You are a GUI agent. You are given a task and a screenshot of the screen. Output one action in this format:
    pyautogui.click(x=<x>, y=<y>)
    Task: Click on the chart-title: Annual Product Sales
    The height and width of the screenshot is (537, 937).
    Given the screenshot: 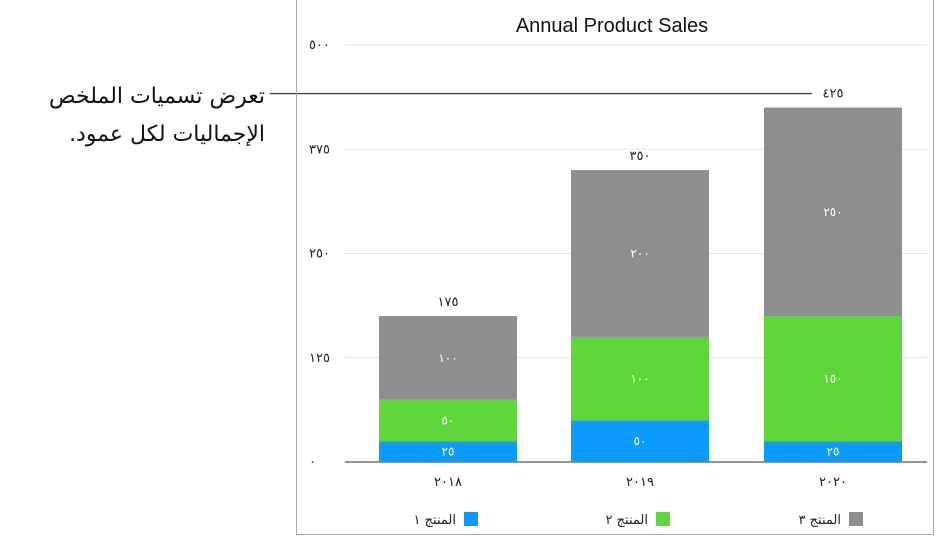 What is the action you would take?
    pyautogui.click(x=612, y=26)
    